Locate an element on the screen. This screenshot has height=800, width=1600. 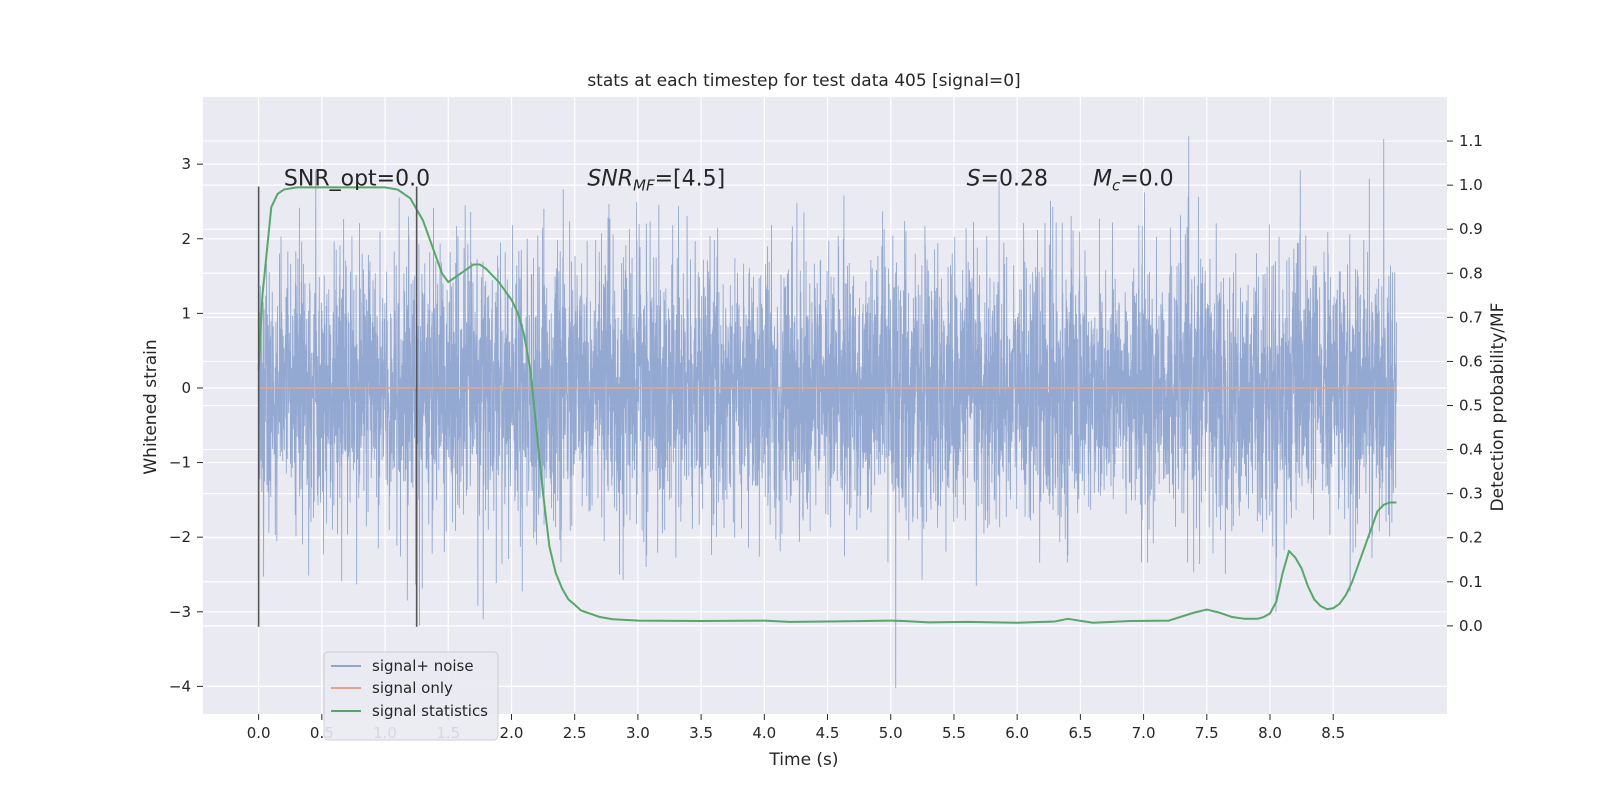
x-axis-label: Time (s) is located at coordinates (803, 760).